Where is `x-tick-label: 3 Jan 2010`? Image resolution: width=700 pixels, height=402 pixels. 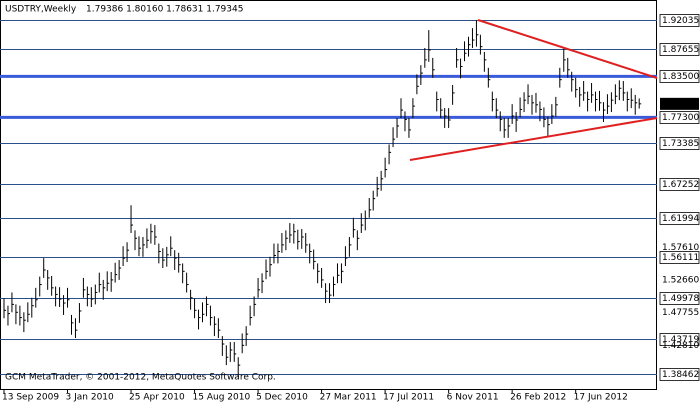 x-tick-label: 3 Jan 2010 is located at coordinates (90, 397).